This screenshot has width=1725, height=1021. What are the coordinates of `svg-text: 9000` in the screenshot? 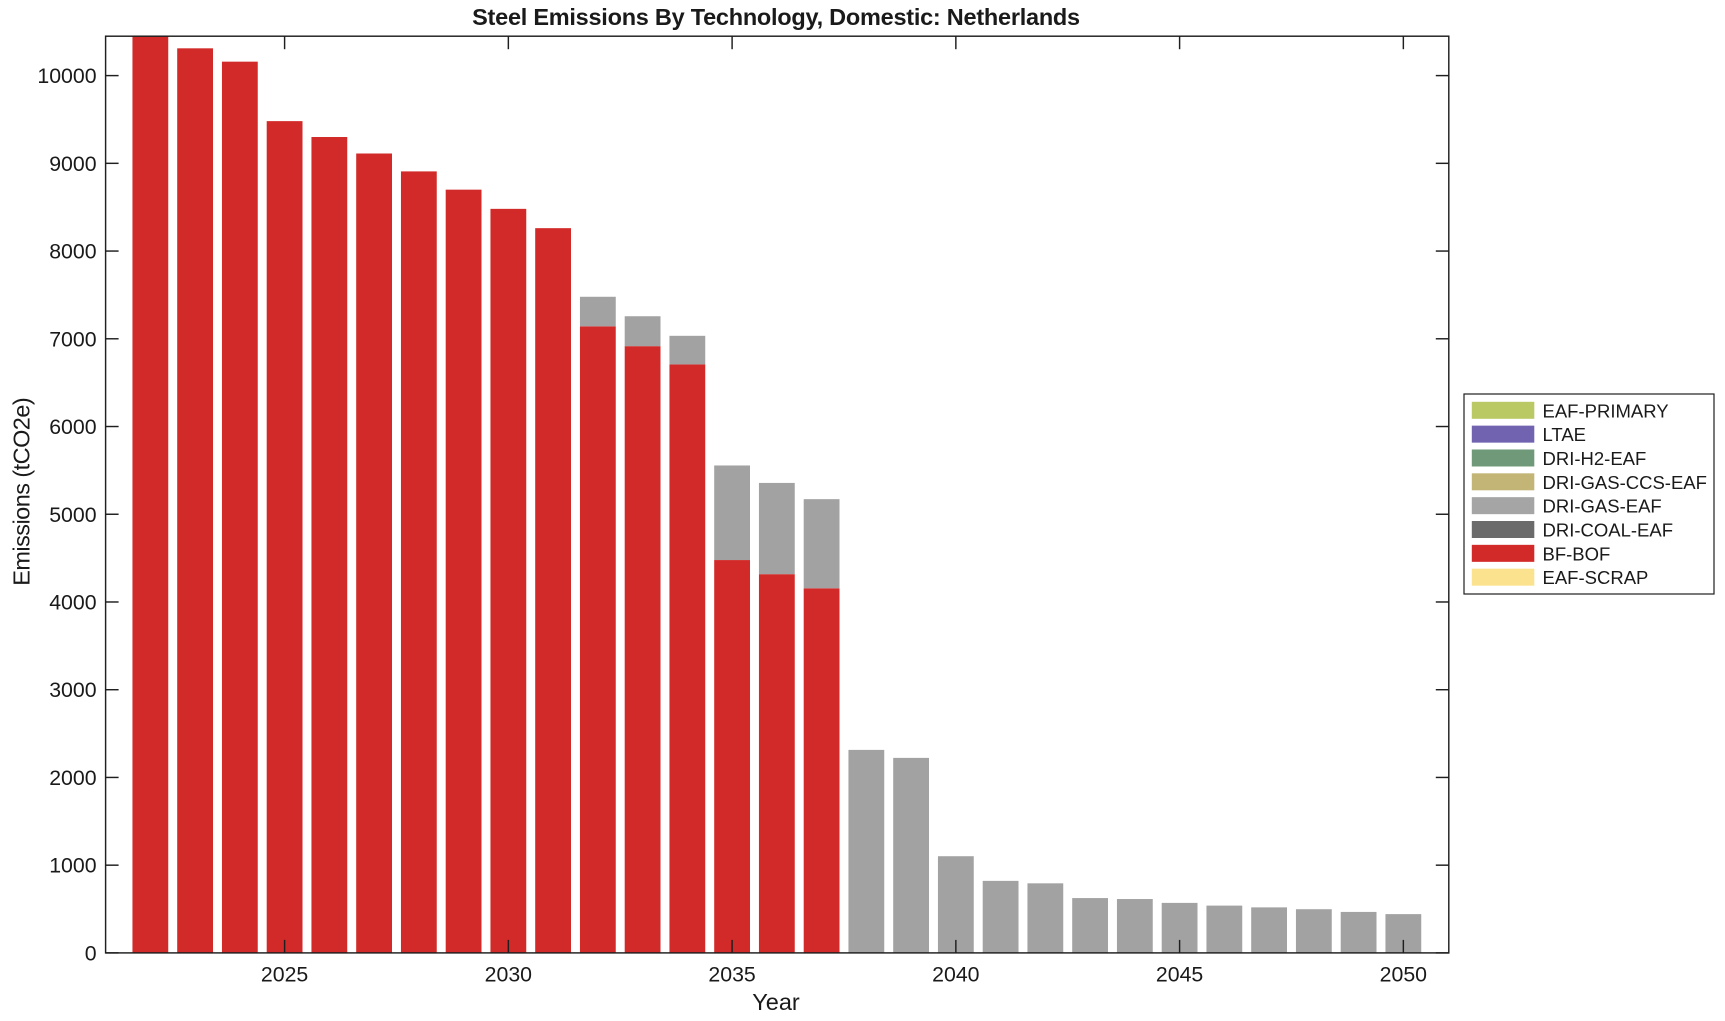 It's located at (73, 164).